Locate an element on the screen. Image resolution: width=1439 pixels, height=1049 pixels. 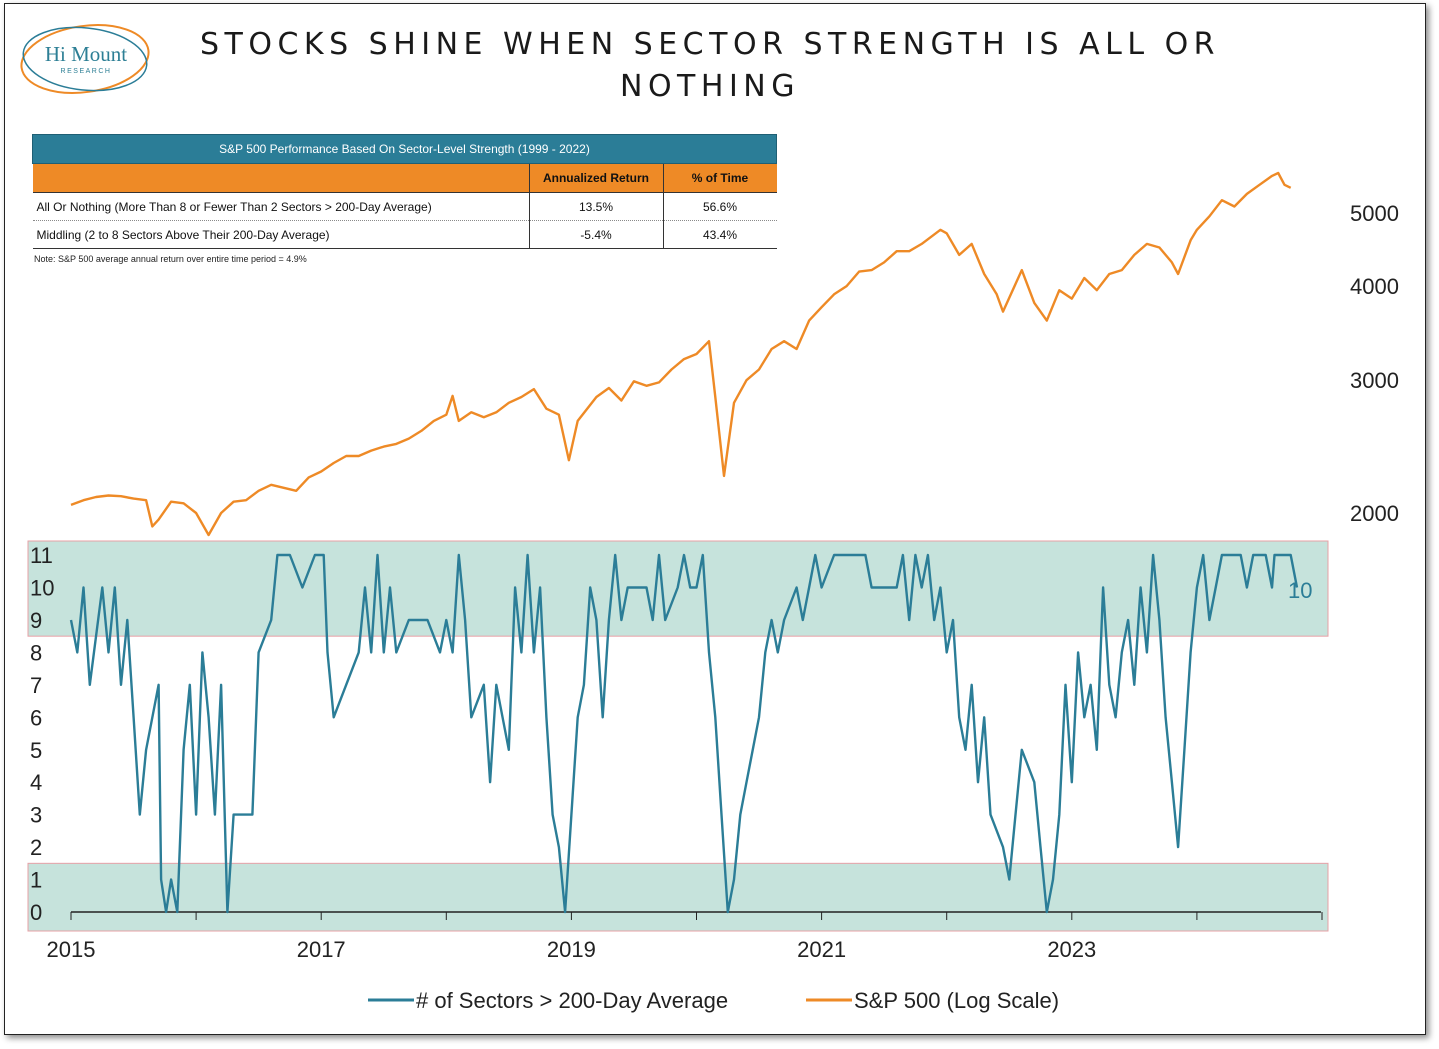
logo-oval-icon is located at coordinates (85, 59).